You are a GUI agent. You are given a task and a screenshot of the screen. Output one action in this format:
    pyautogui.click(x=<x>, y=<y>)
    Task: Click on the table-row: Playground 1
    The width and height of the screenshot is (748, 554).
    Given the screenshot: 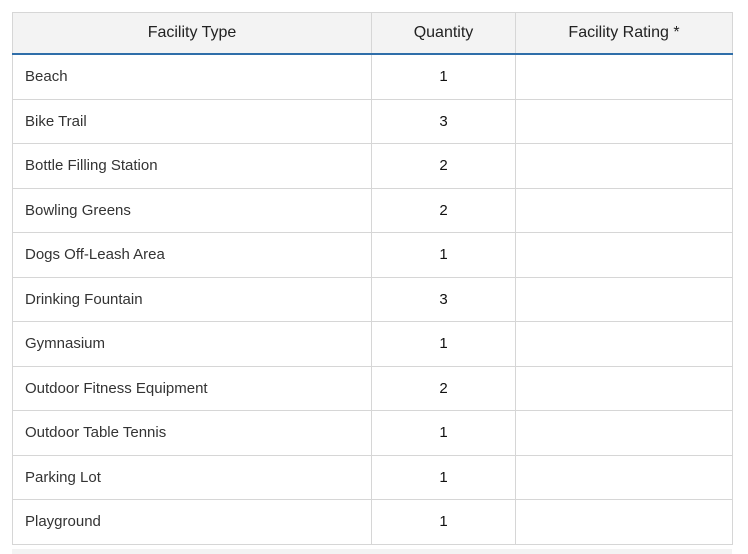 What is the action you would take?
    pyautogui.click(x=372, y=522)
    